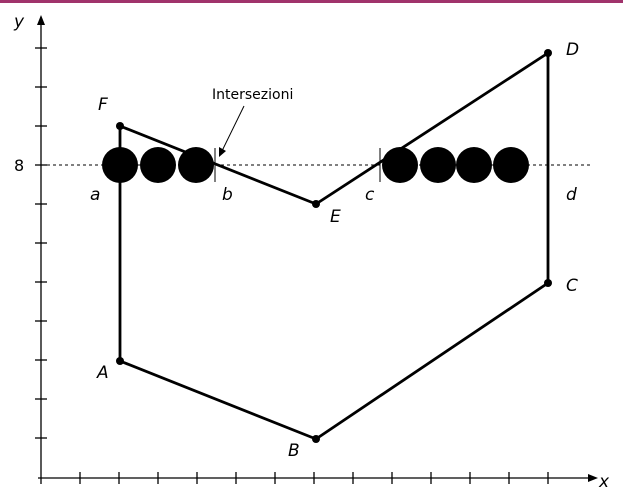 The image size is (623, 496). I want to click on vertex-C, so click(548, 283).